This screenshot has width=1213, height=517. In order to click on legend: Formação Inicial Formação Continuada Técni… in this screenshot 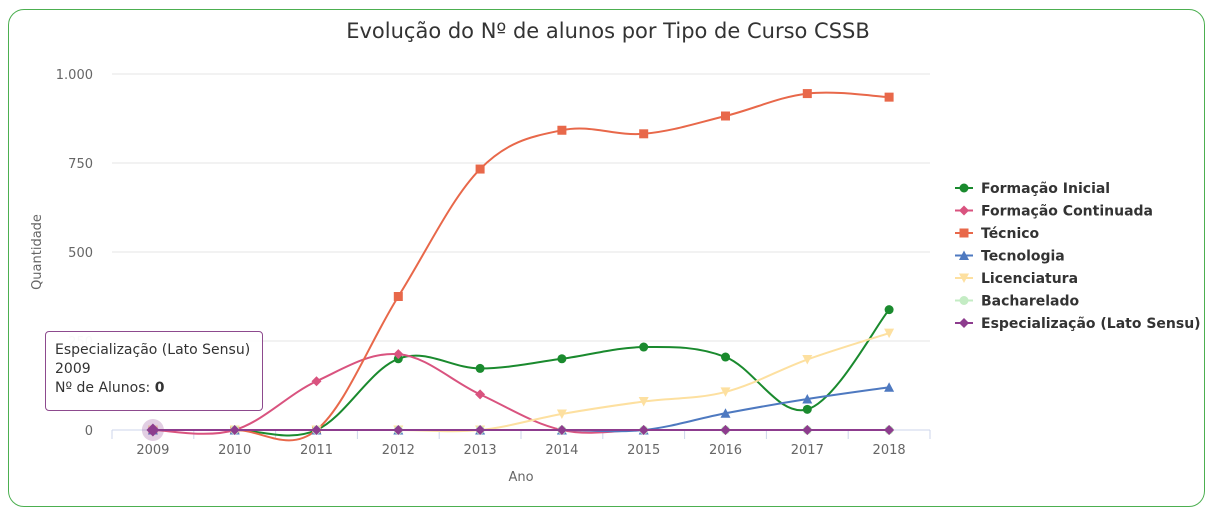, I will do `click(1078, 256)`.